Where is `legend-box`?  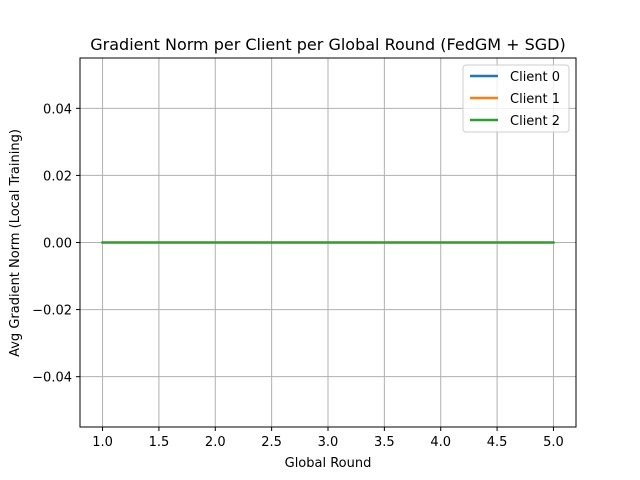 legend-box is located at coordinates (516, 98).